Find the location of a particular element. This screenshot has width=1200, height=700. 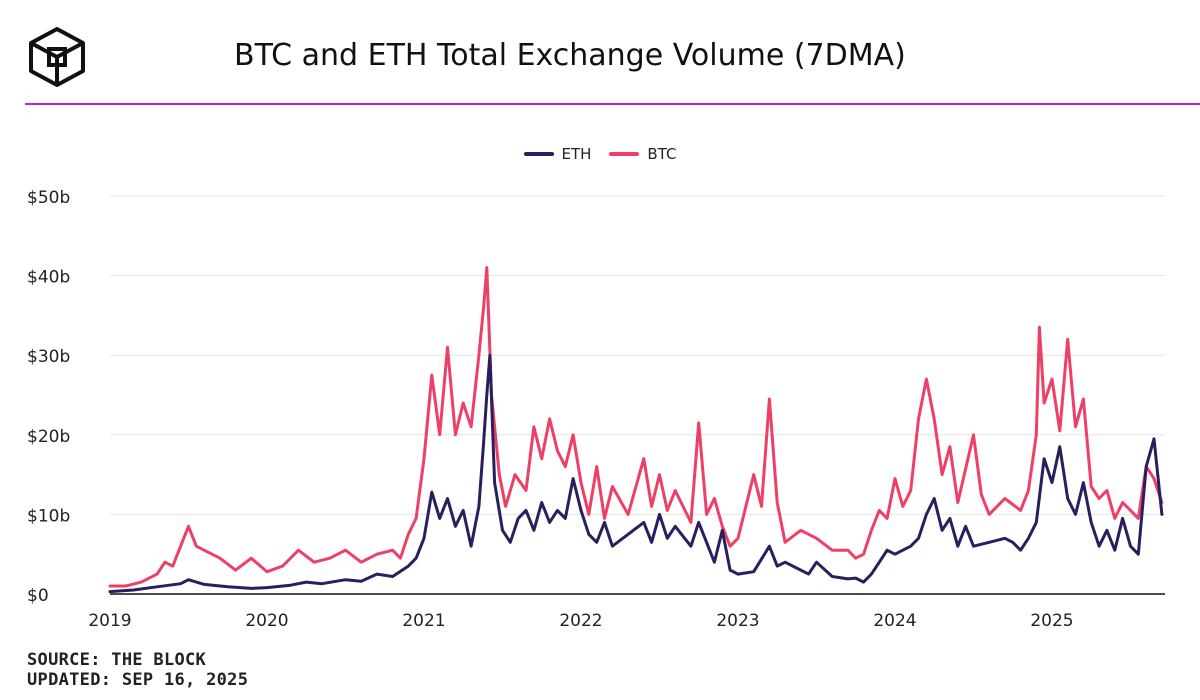

x-tick-label: 2023 is located at coordinates (737, 621).